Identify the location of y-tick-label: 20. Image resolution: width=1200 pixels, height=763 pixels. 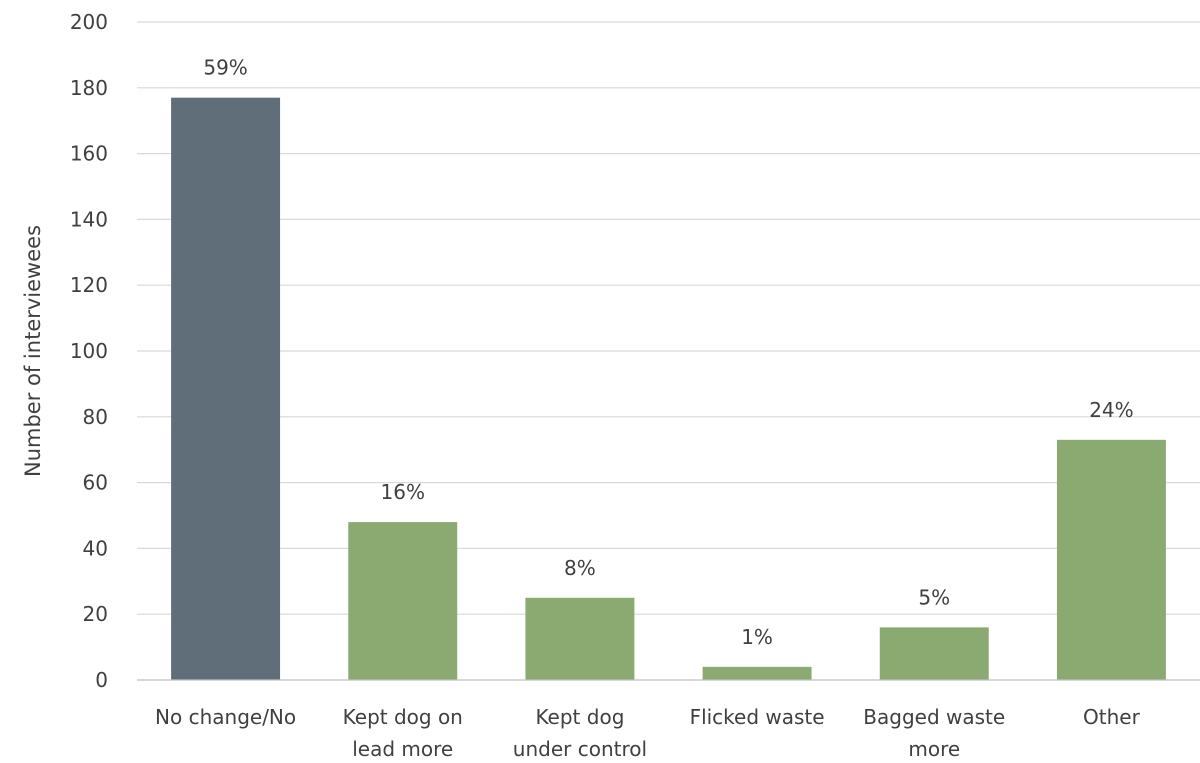
(95, 614).